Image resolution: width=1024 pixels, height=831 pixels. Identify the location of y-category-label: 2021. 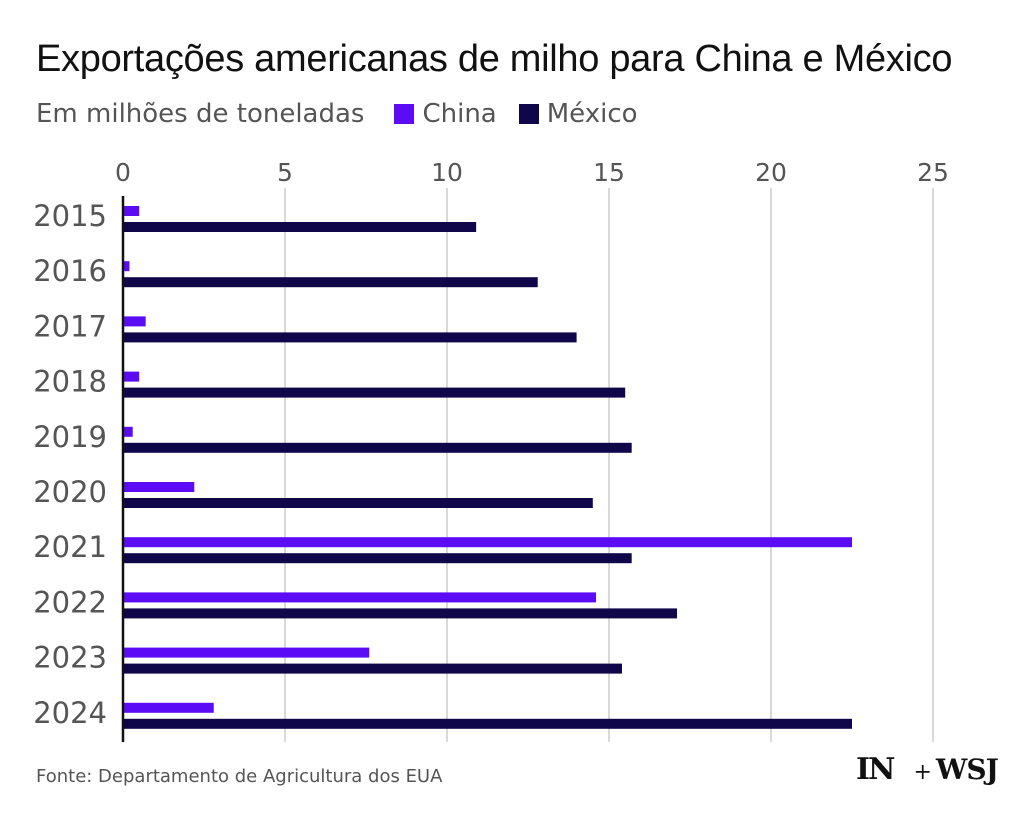
(70, 547).